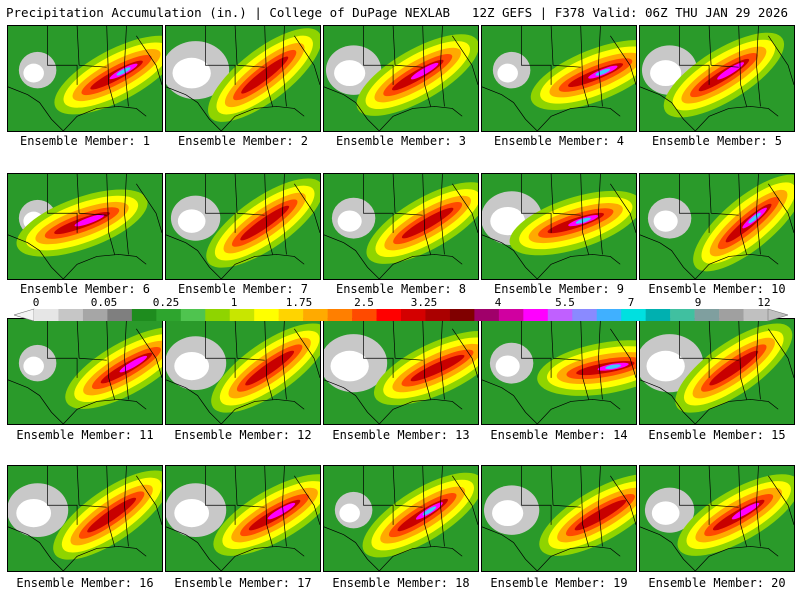  I want to click on legend-tick-label: 2.5, so click(364, 302).